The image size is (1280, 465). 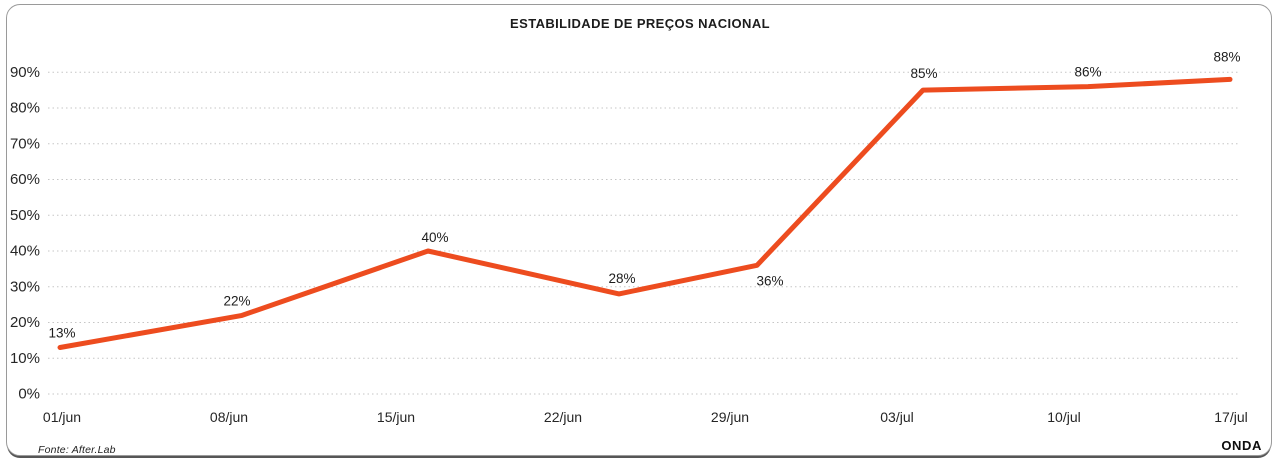 What do you see at coordinates (1063, 417) in the screenshot?
I see `x-axis-tick-label: 10/jul` at bounding box center [1063, 417].